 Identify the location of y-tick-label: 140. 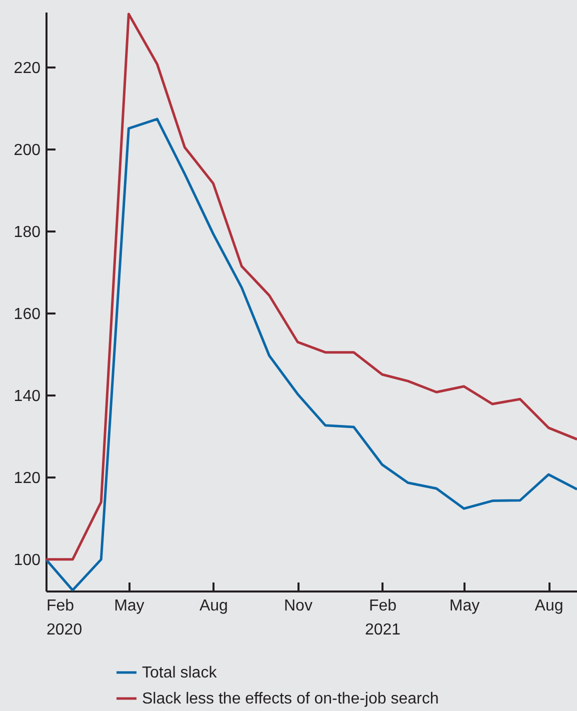
(27, 396).